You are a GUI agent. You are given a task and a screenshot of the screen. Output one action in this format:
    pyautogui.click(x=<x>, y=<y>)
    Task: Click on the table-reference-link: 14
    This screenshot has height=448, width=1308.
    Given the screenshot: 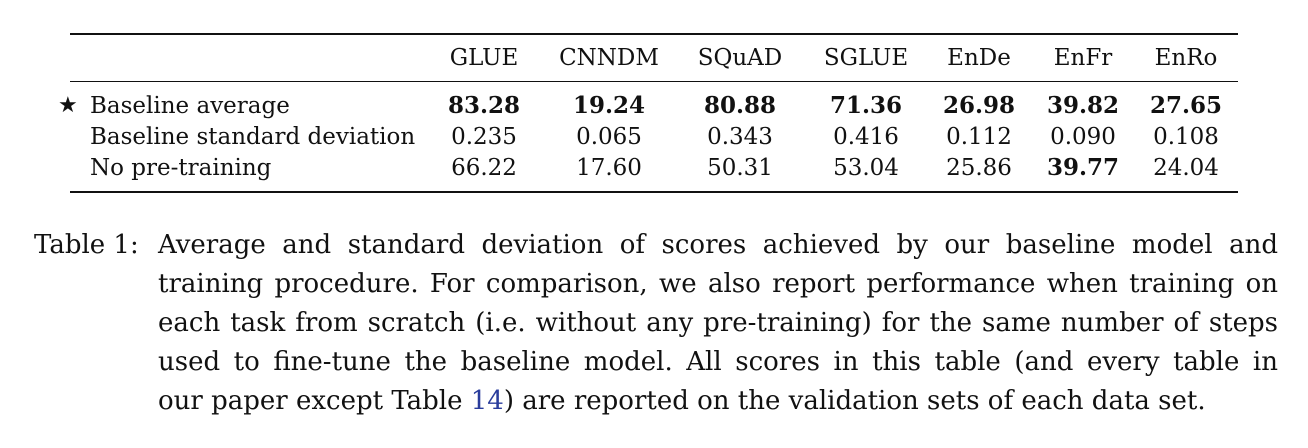 What is the action you would take?
    pyautogui.click(x=487, y=401)
    